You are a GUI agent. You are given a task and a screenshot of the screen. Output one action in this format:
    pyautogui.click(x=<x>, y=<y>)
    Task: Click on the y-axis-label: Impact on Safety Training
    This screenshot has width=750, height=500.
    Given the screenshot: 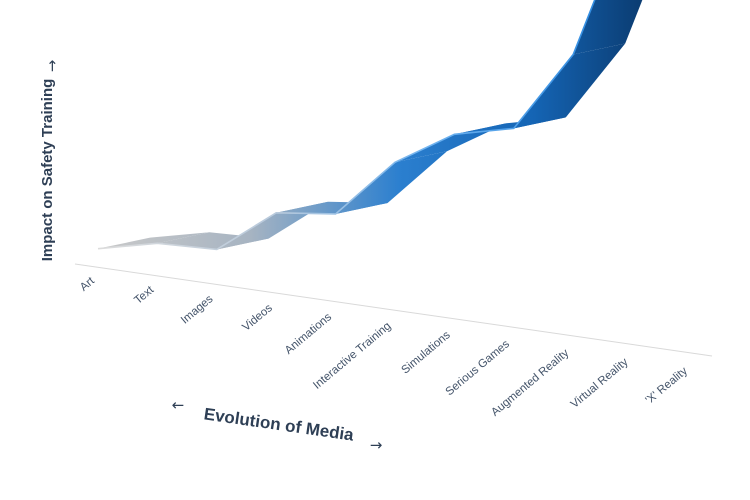 What is the action you would take?
    pyautogui.click(x=47, y=170)
    